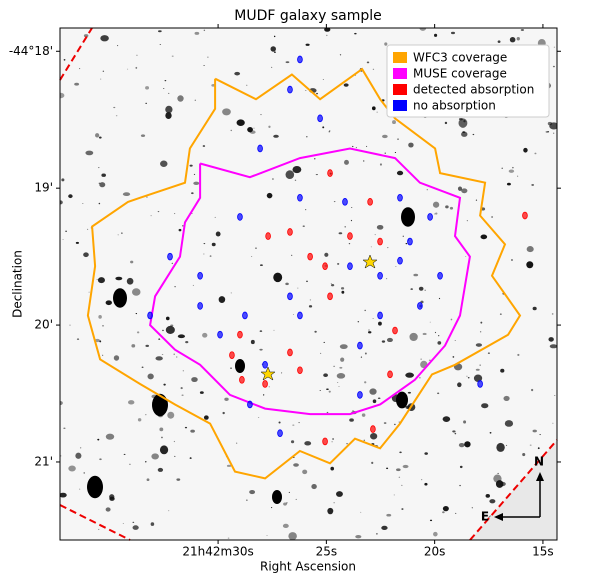 The width and height of the screenshot is (598, 577). What do you see at coordinates (435, 552) in the screenshot?
I see `x-tick-label: 20s` at bounding box center [435, 552].